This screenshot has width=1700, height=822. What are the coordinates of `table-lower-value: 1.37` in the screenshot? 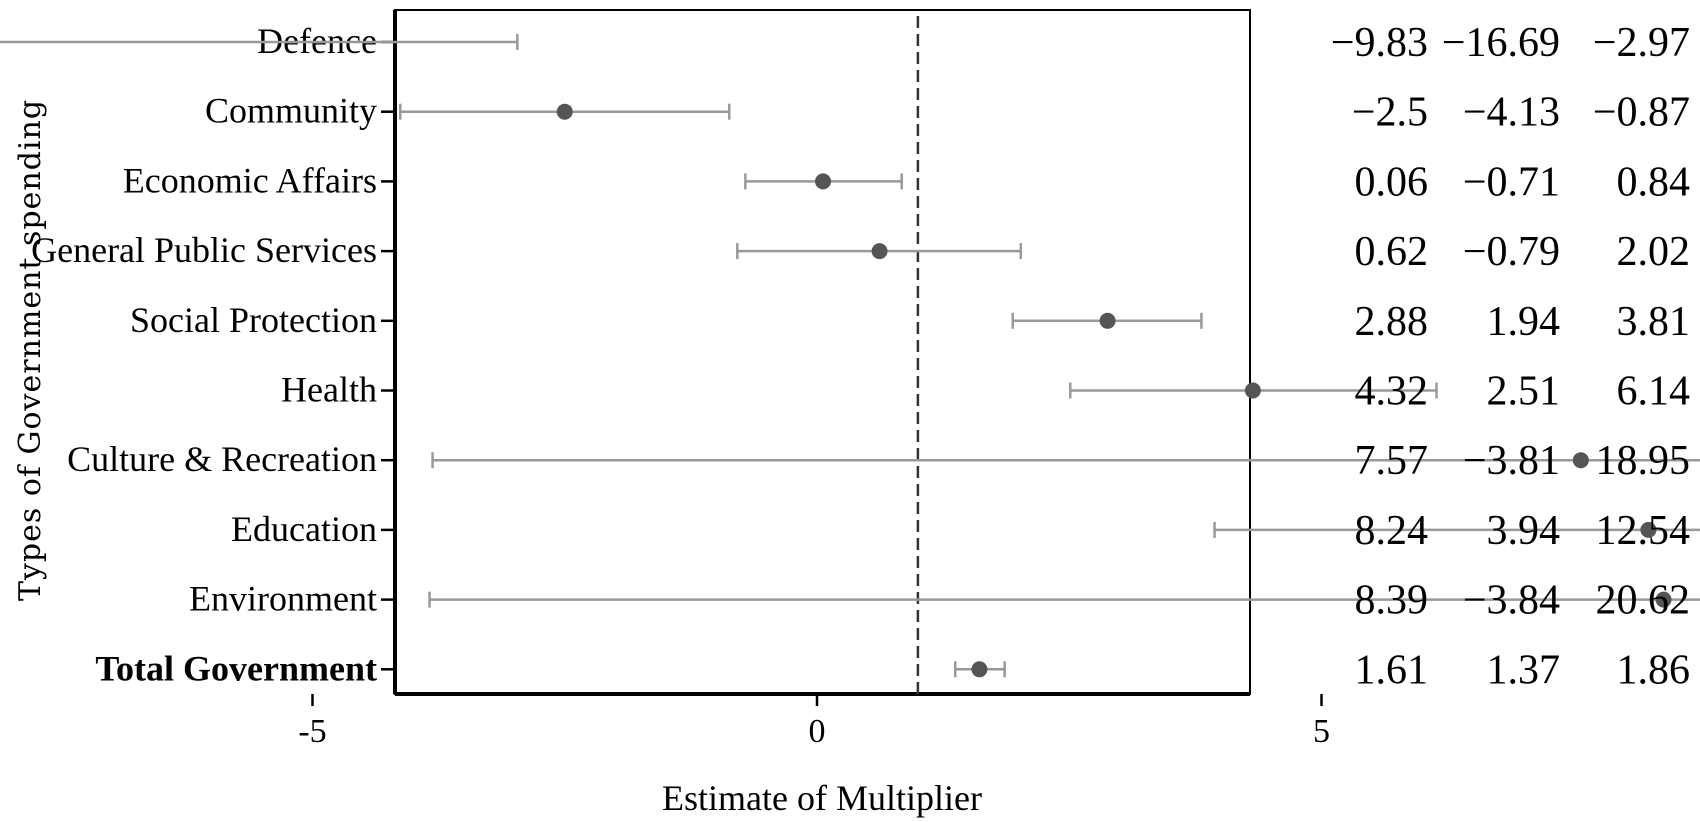 It's located at (1524, 670).